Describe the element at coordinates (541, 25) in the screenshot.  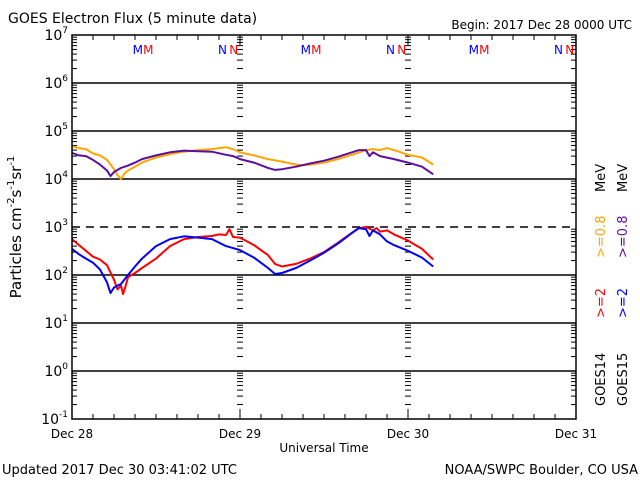
I see `begin-label: Begin: 2017 Dec 28 0000 UTC` at that location.